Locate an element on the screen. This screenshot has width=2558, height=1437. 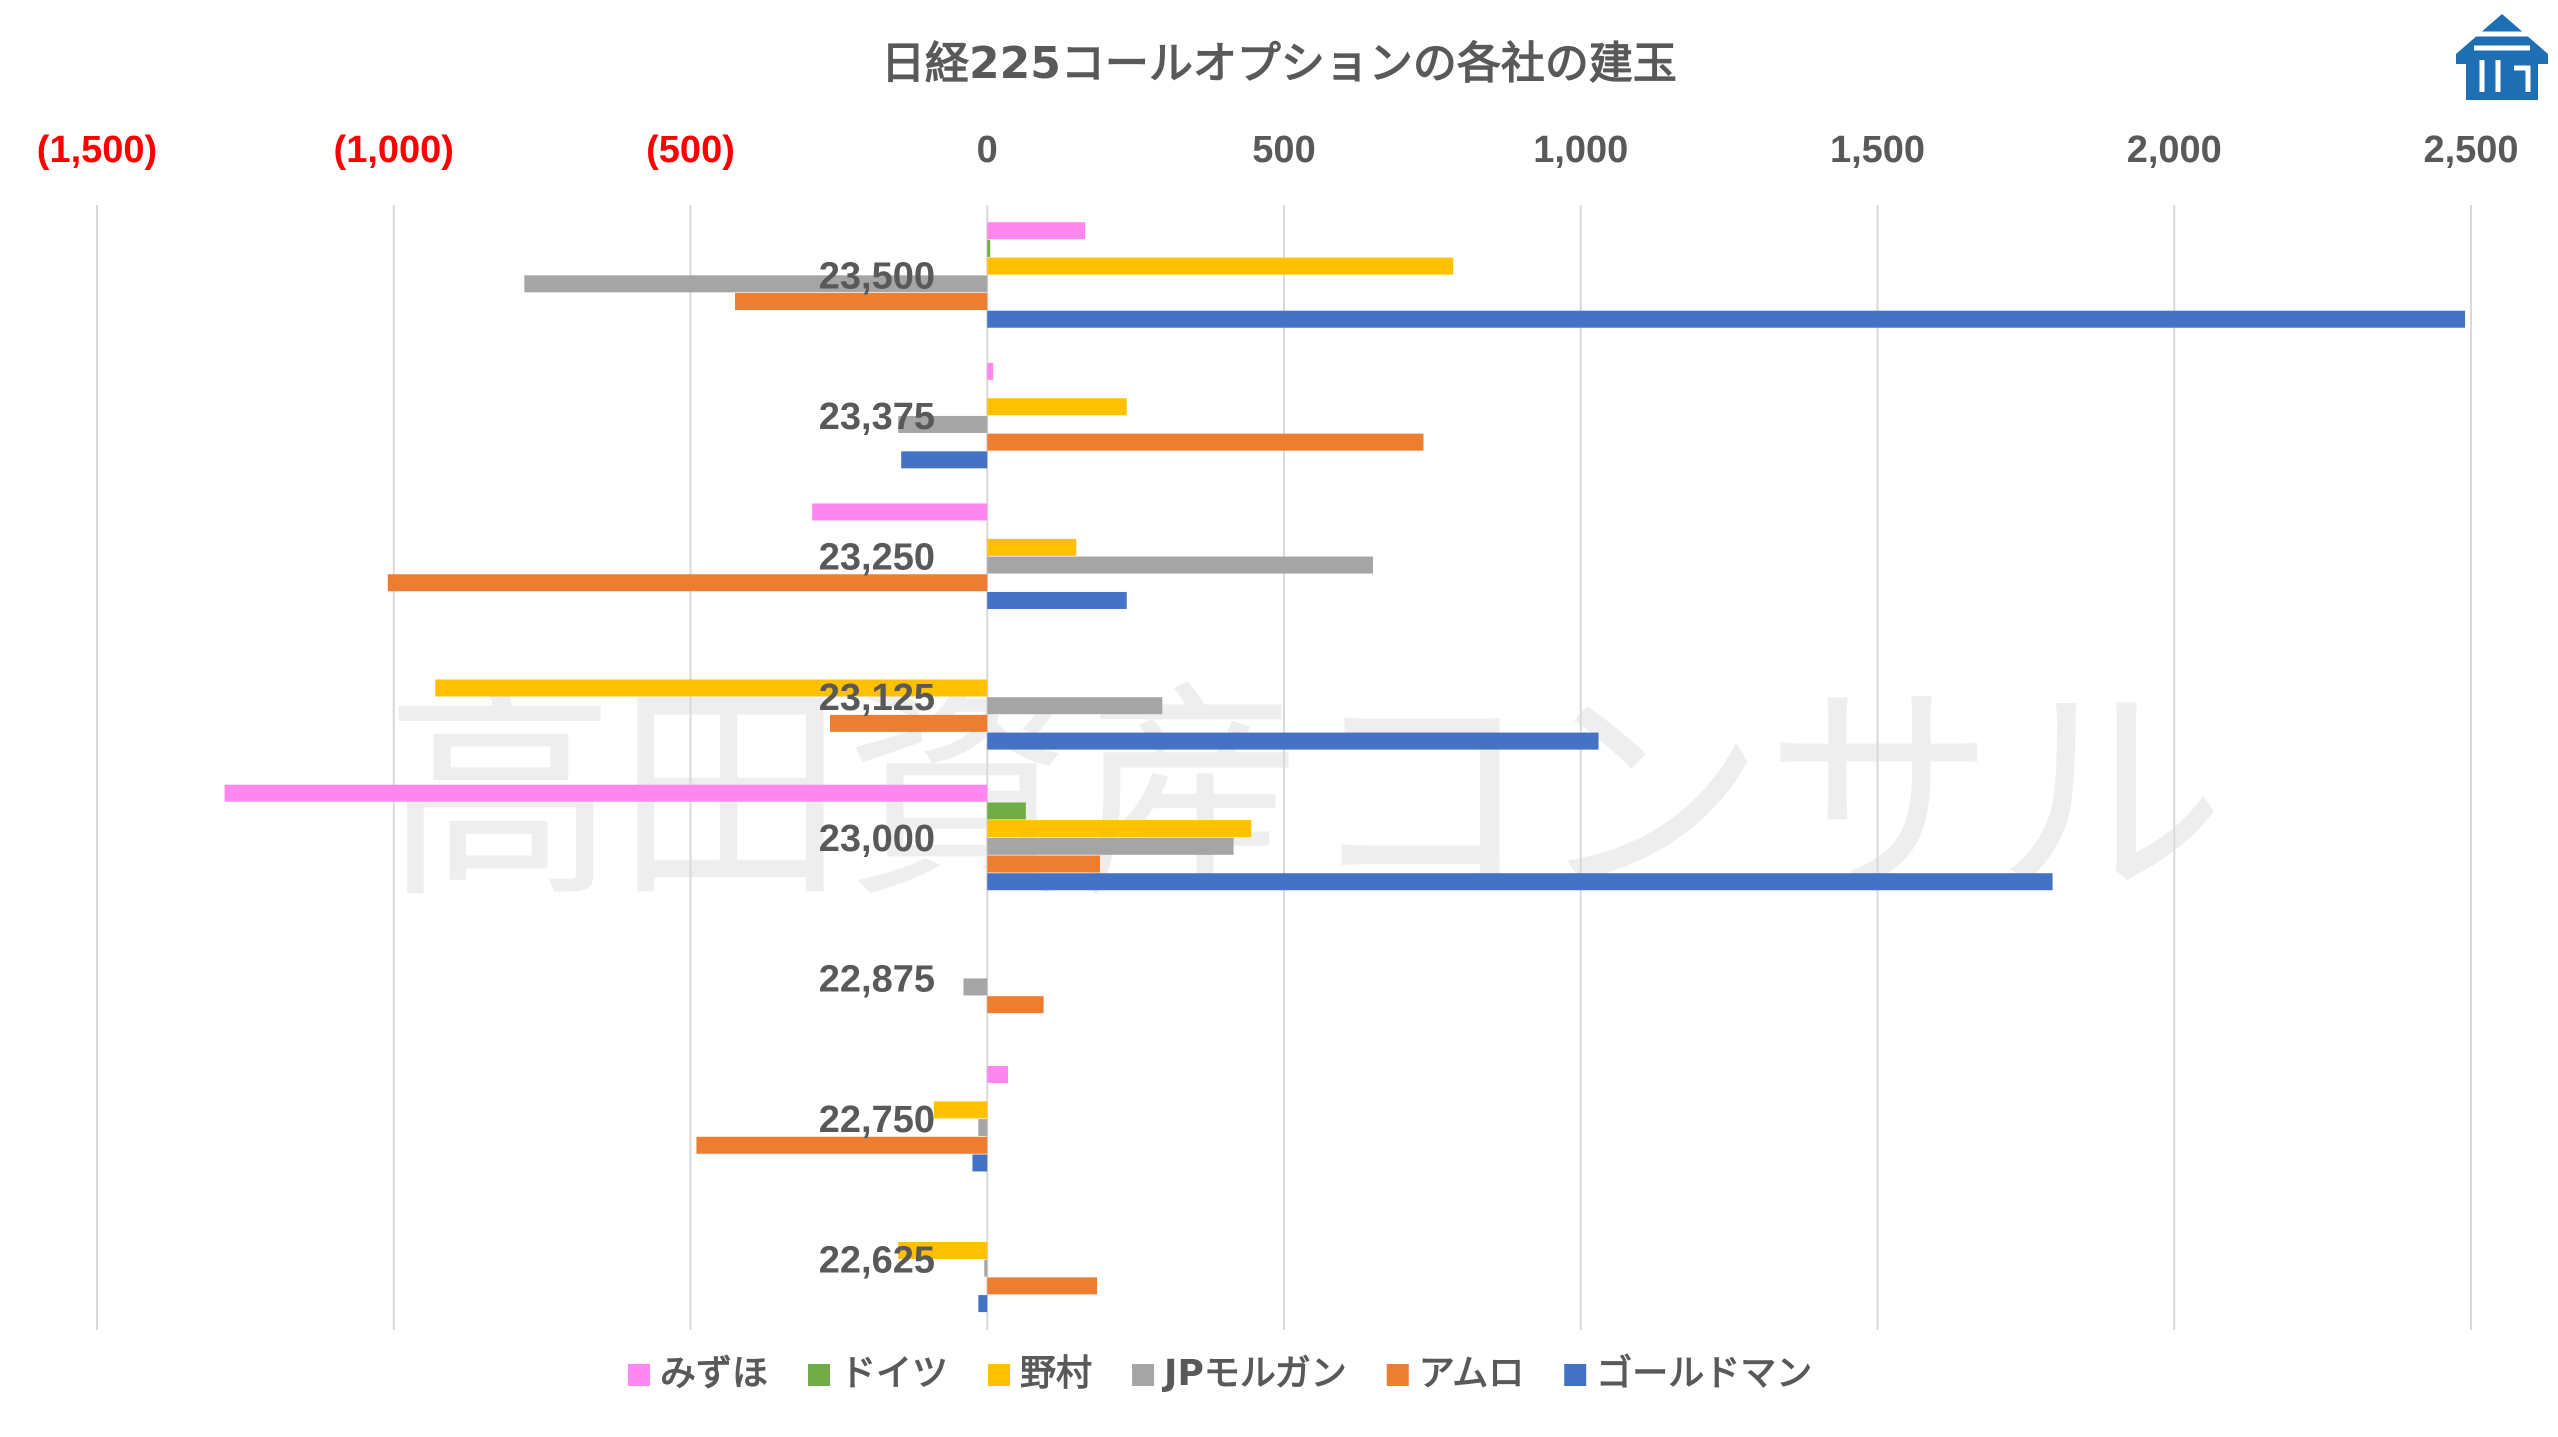
legend-label: JPモルガン is located at coordinates (1254, 1373).